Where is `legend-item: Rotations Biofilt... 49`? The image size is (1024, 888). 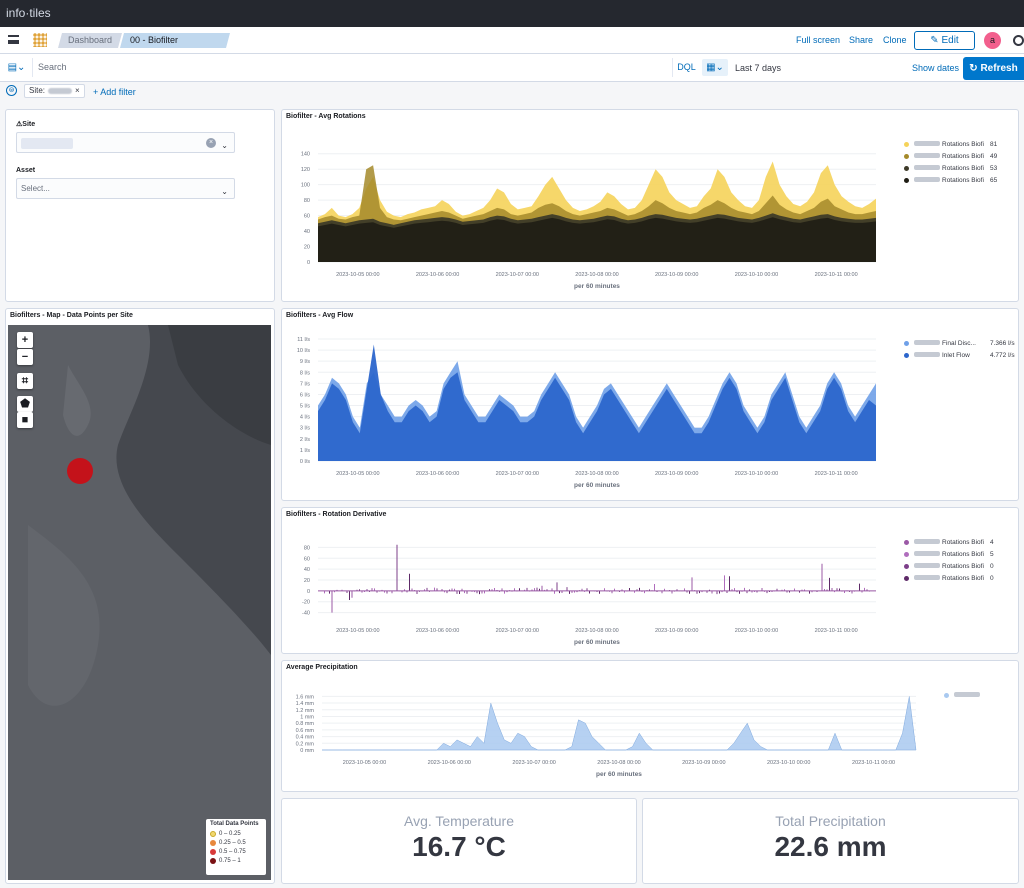 legend-item: Rotations Biofilt... 49 is located at coordinates (950, 156).